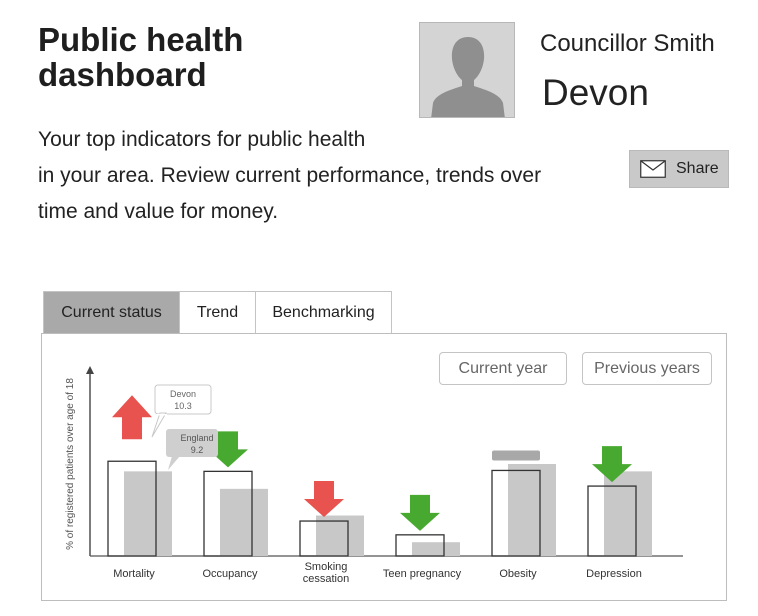  I want to click on user-region: Devon, so click(595, 92).